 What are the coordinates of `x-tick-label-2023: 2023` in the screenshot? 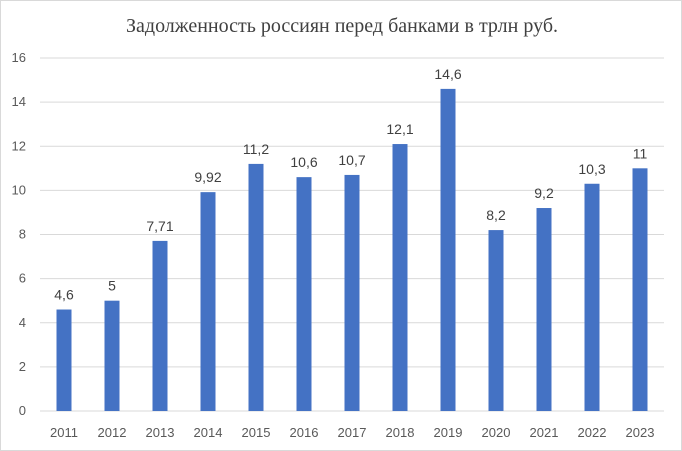 It's located at (640, 432).